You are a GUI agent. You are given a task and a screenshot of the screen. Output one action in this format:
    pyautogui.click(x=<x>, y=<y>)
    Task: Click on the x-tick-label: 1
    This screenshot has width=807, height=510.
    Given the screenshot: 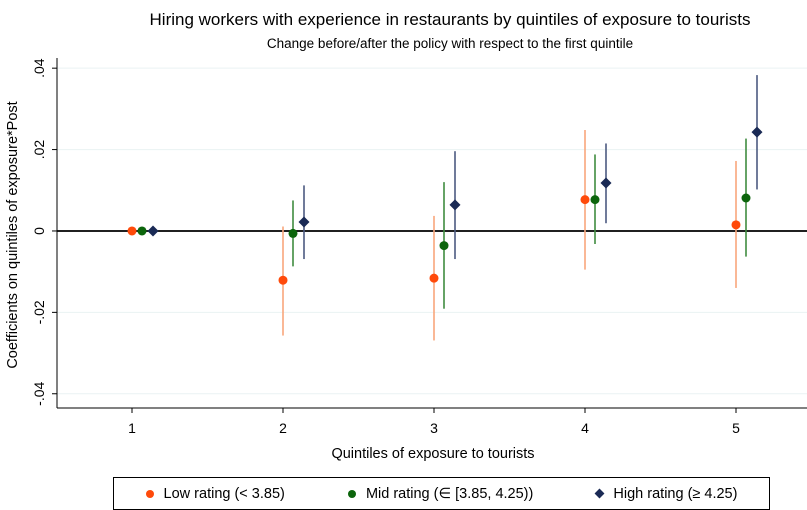 What is the action you would take?
    pyautogui.click(x=132, y=428)
    